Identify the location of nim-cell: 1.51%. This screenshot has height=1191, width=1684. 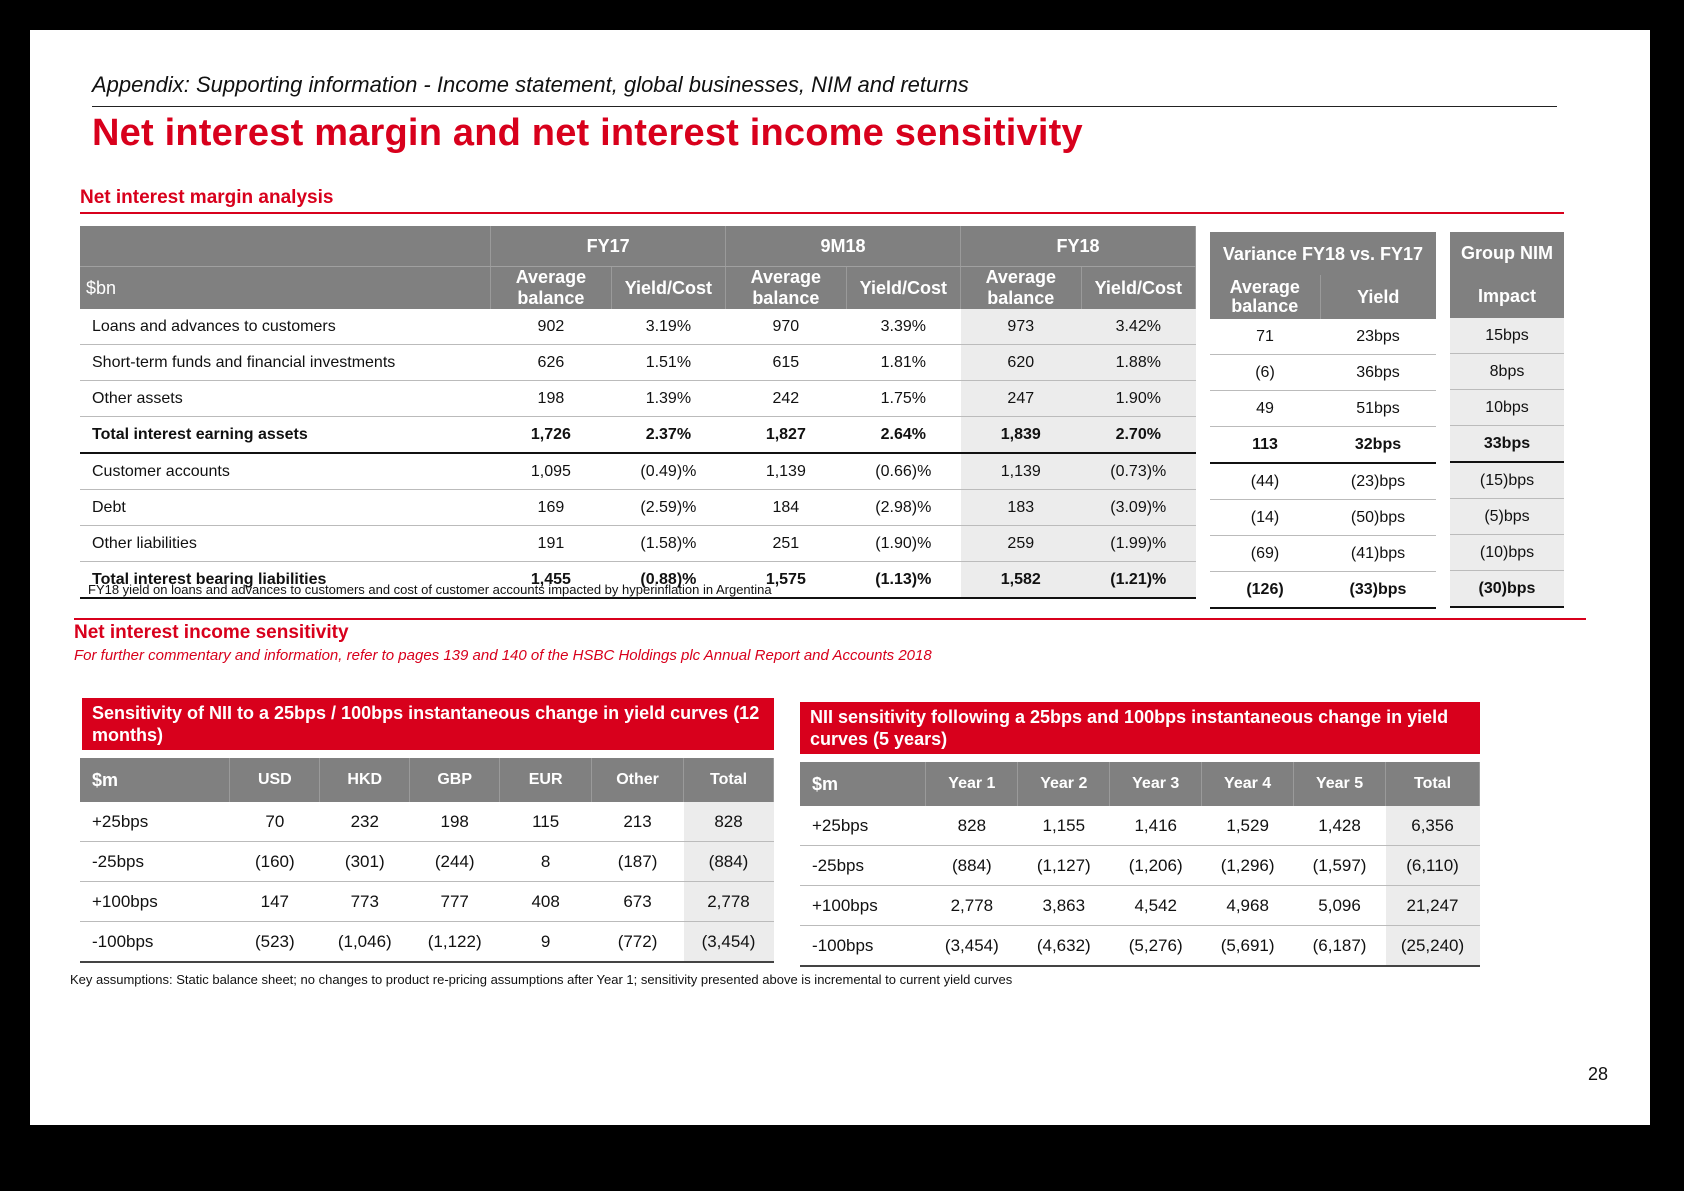
(668, 362).